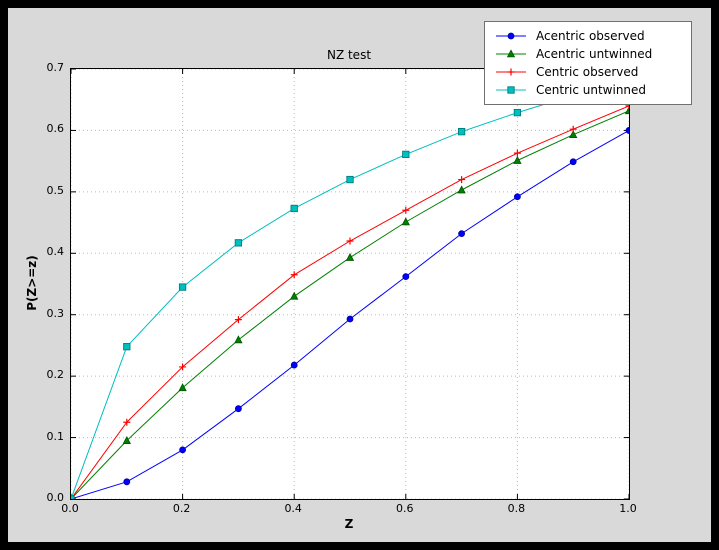 The height and width of the screenshot is (550, 719). I want to click on legend-sample-circle-icon, so click(511, 36).